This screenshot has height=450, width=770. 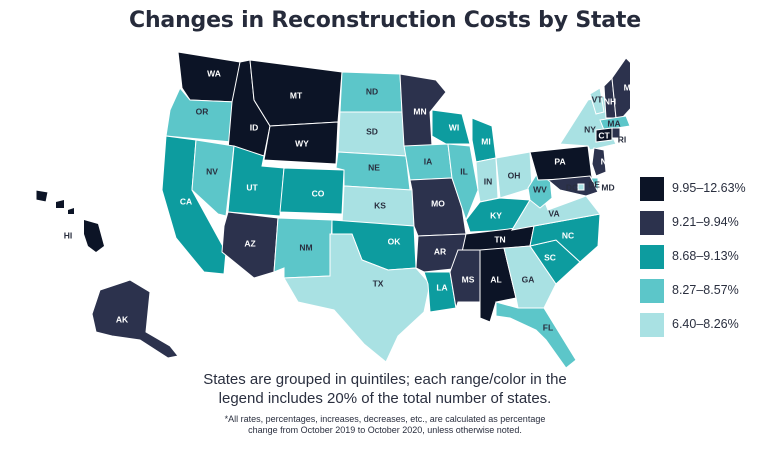 What do you see at coordinates (318, 193) in the screenshot?
I see `state-label: CO` at bounding box center [318, 193].